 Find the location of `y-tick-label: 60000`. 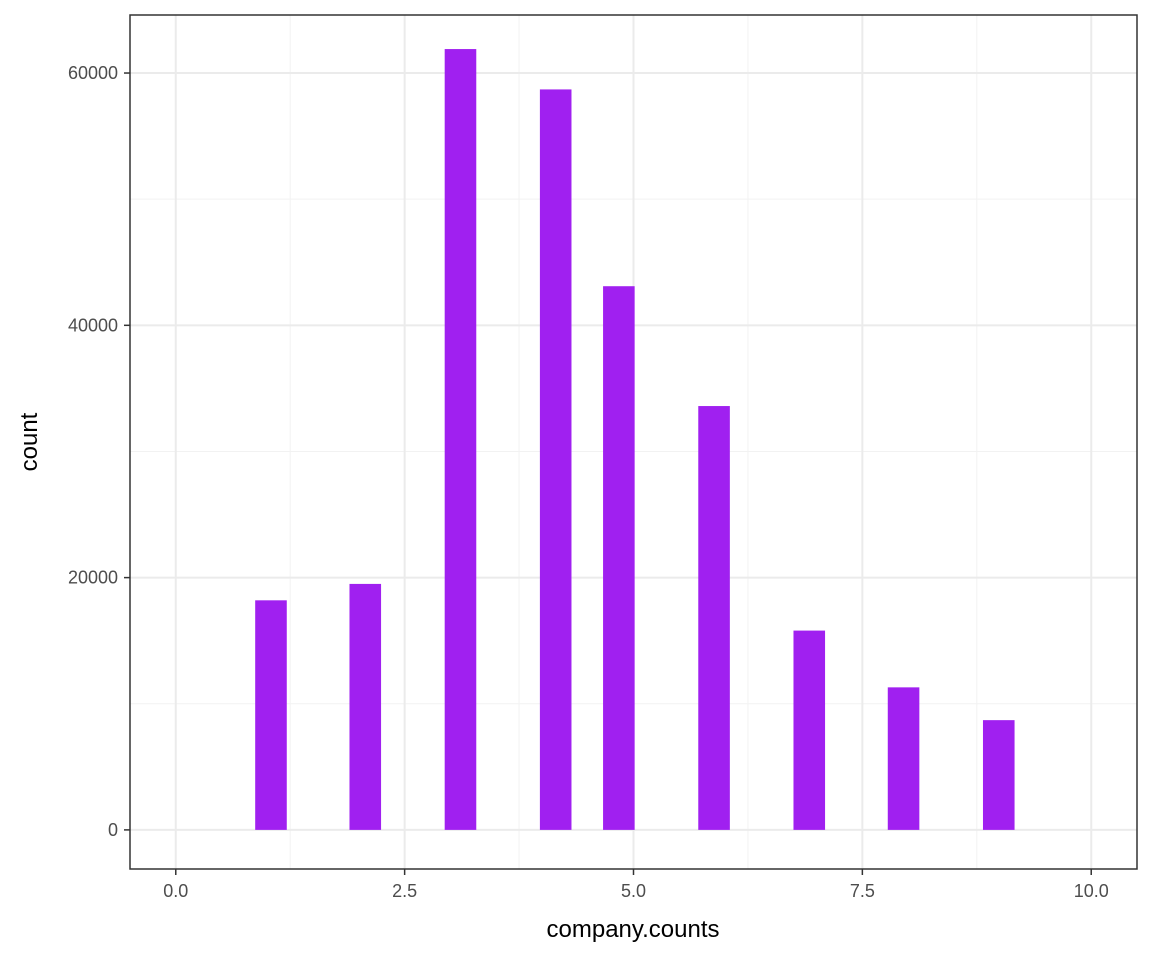

y-tick-label: 60000 is located at coordinates (93, 73).